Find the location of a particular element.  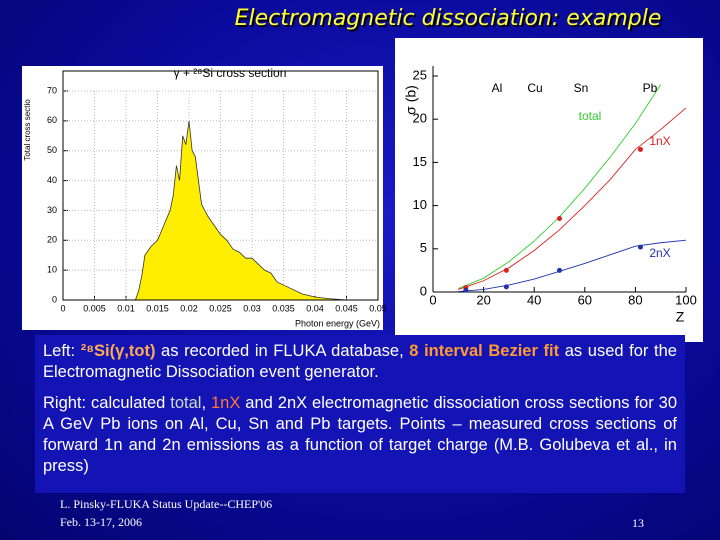

x-tick-label: 40 is located at coordinates (534, 299).